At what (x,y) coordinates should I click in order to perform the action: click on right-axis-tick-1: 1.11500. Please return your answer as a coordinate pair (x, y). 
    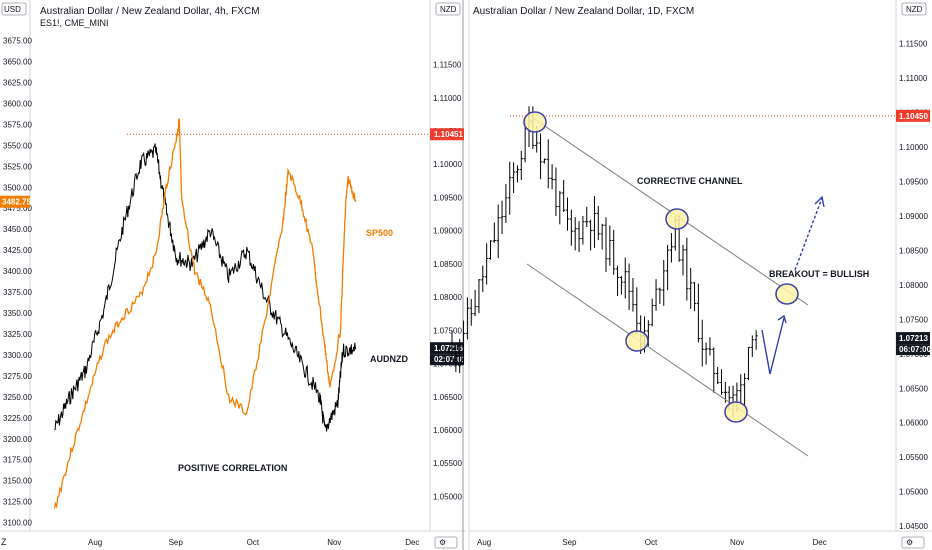
    Looking at the image, I should click on (913, 43).